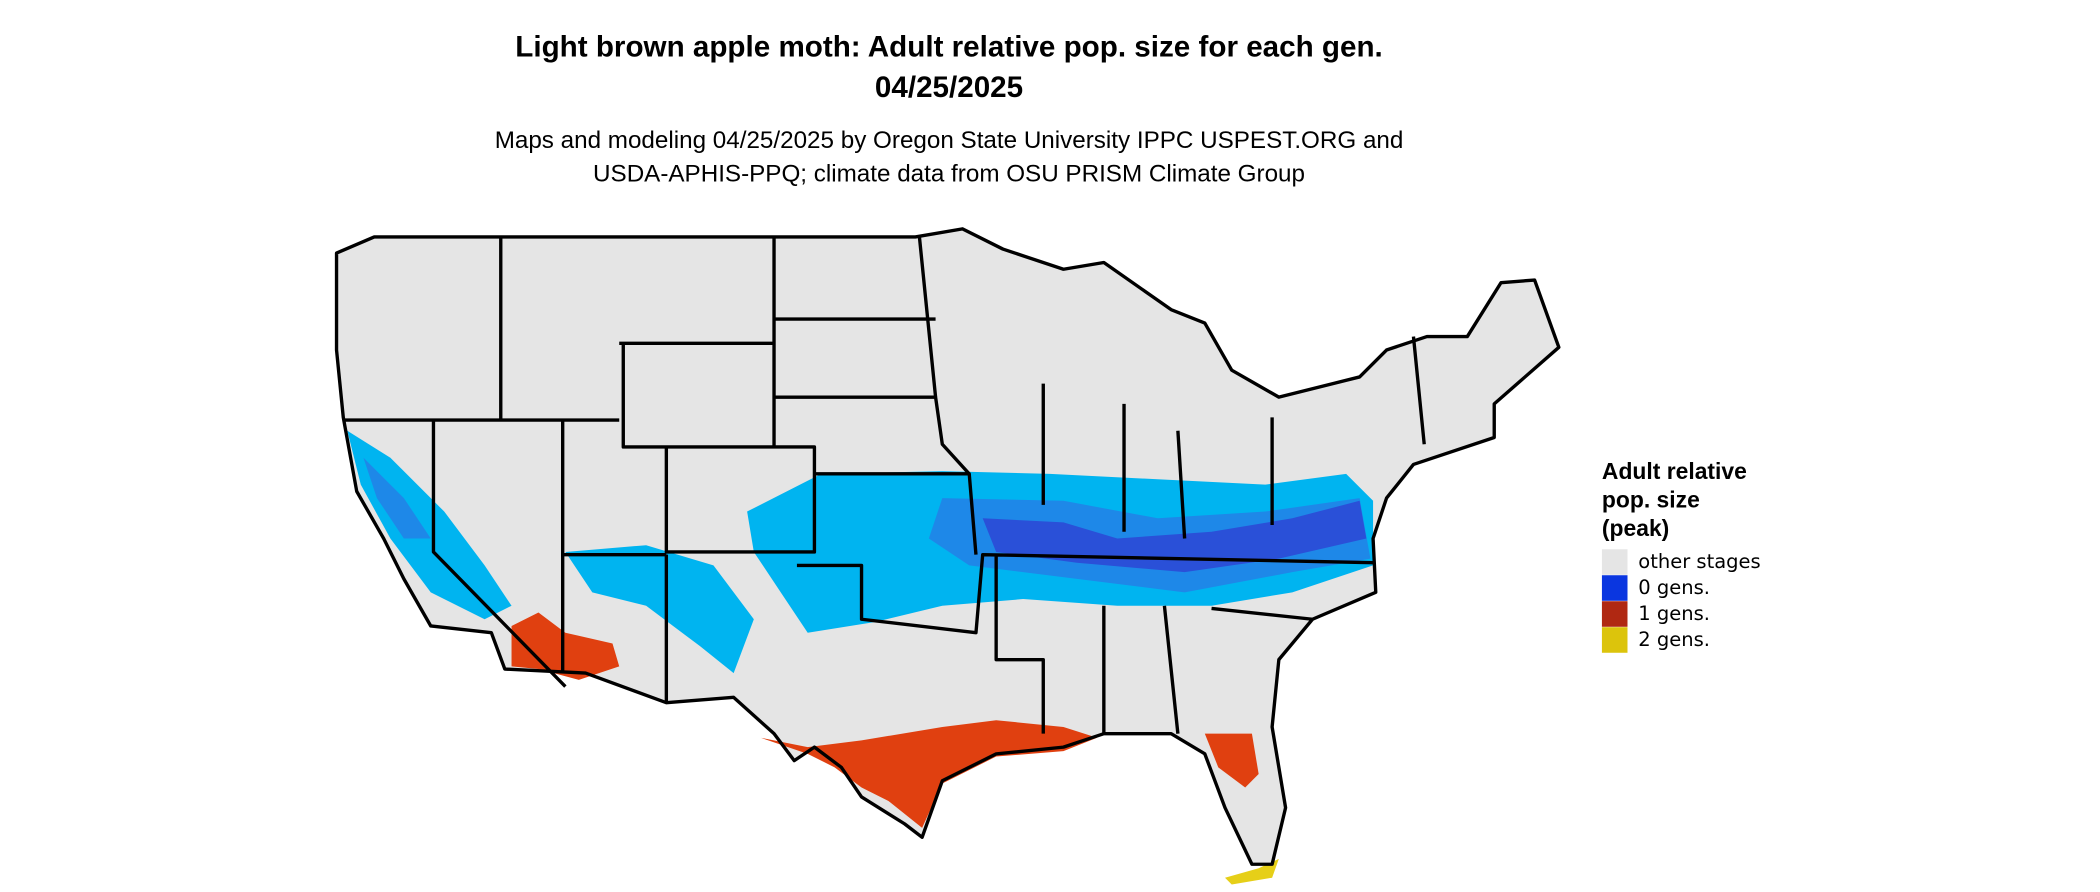 The image size is (2100, 892). I want to click on legend-label: 2 gens., so click(1674, 639).